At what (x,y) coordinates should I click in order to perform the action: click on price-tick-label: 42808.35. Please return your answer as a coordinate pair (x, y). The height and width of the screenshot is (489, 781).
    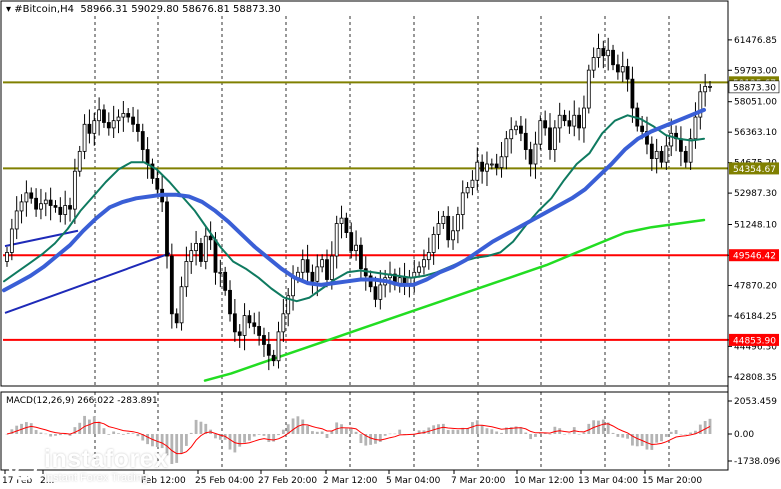
    Looking at the image, I should click on (755, 378).